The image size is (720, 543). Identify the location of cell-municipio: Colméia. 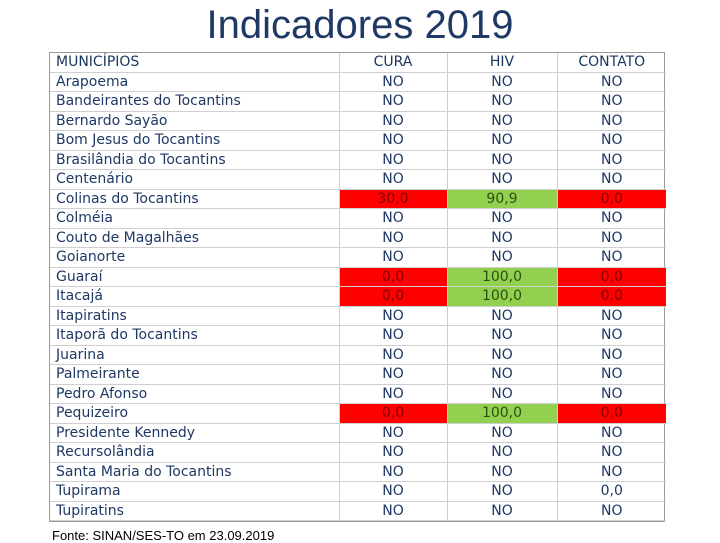
(195, 218).